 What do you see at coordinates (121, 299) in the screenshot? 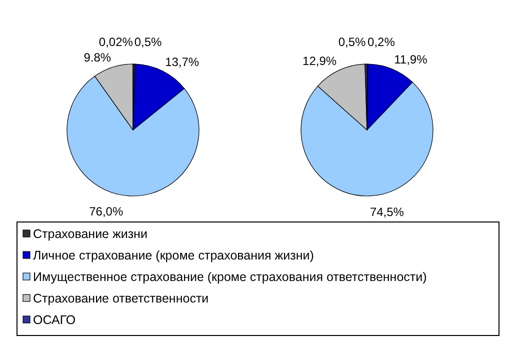
I see `legend-label: Страхование ответственности` at bounding box center [121, 299].